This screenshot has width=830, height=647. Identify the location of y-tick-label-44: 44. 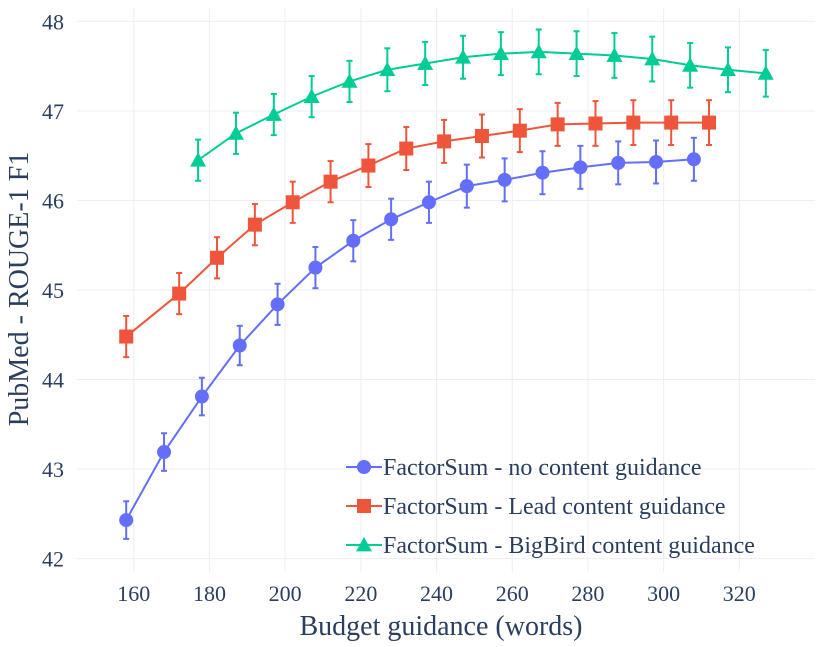
(53, 380).